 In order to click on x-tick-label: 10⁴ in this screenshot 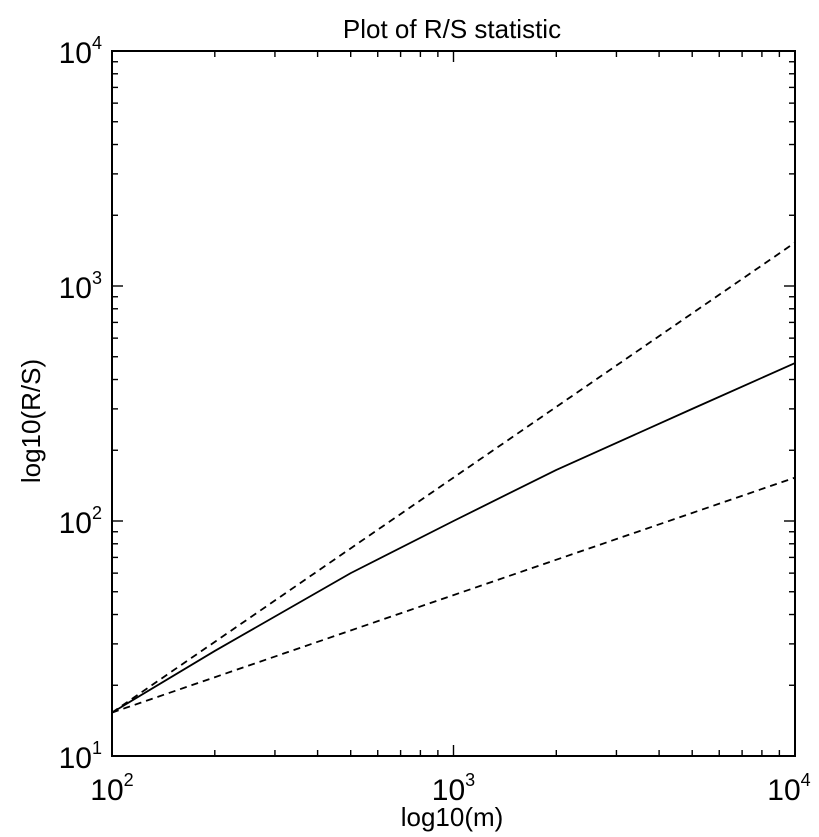, I will do `click(788, 788)`.